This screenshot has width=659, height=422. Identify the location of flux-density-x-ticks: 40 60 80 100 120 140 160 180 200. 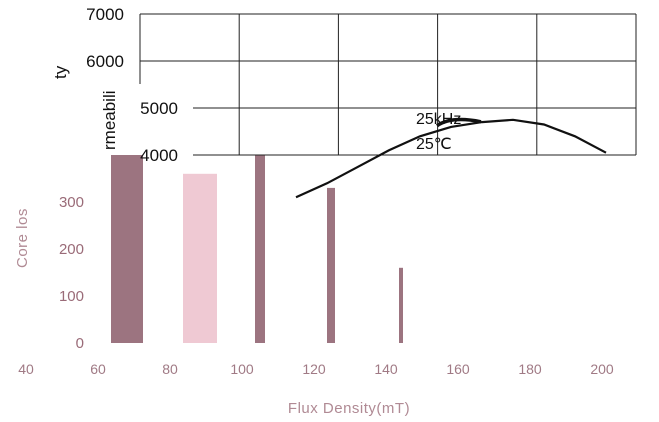
(316, 369).